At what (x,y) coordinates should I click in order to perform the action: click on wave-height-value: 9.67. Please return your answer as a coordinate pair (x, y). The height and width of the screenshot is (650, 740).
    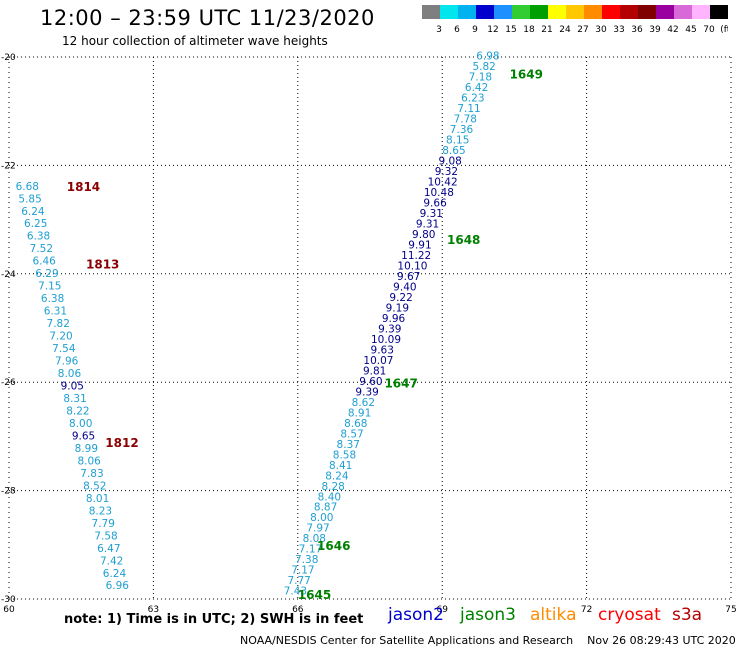
    Looking at the image, I should click on (408, 277).